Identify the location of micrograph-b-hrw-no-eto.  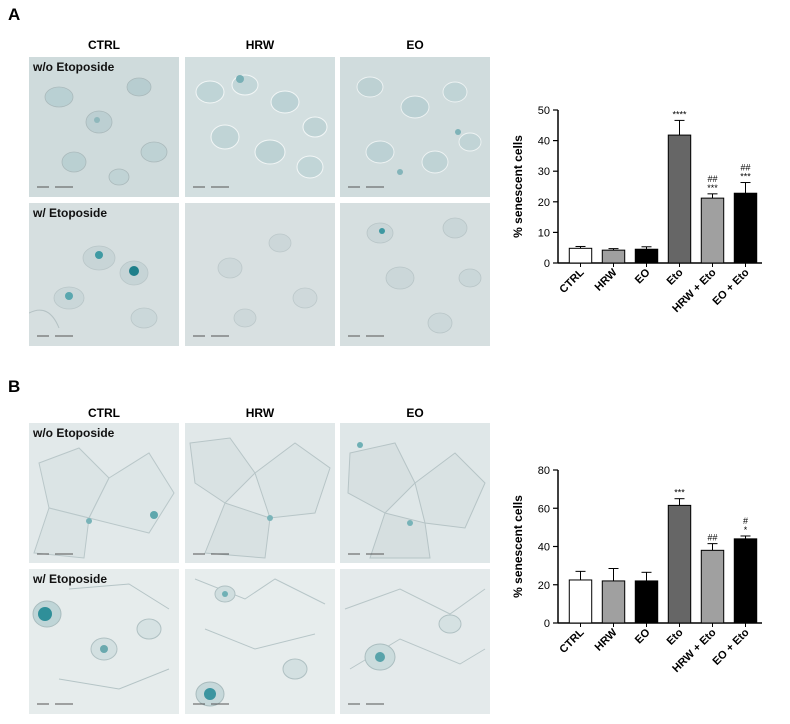
(260, 493).